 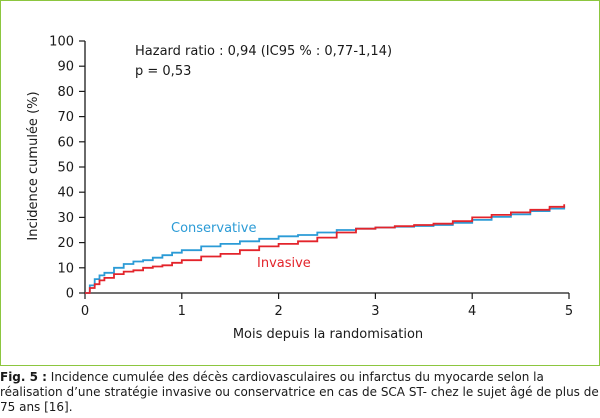 I want to click on x-tick-label: 4, so click(x=472, y=311).